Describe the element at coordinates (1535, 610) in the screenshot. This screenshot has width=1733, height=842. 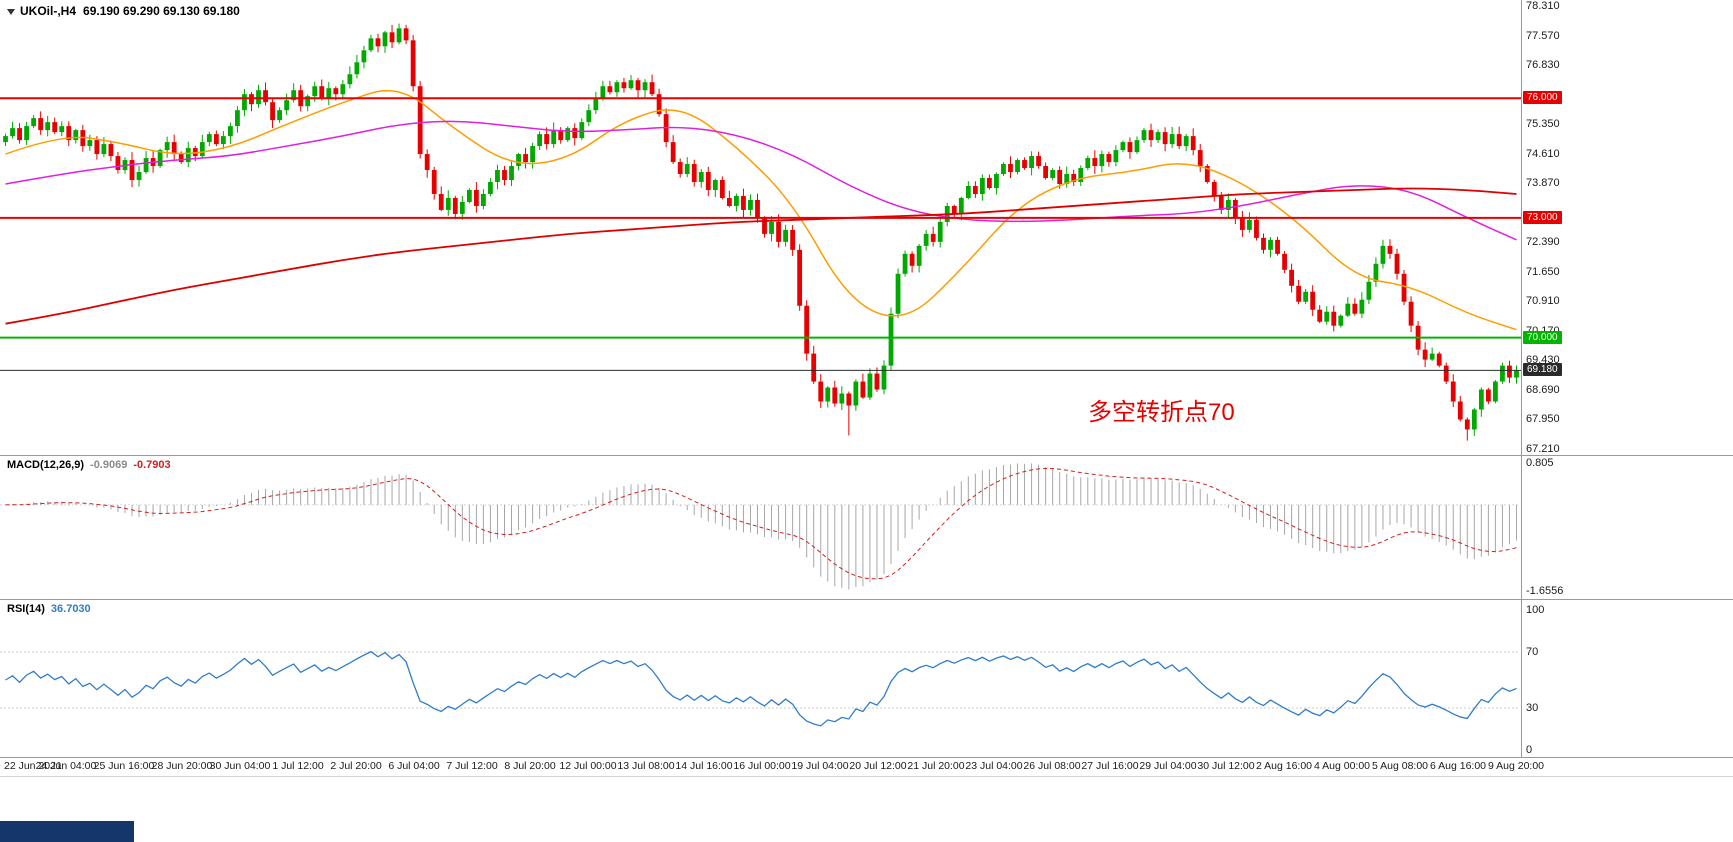
I see `rsi-tick: 100` at that location.